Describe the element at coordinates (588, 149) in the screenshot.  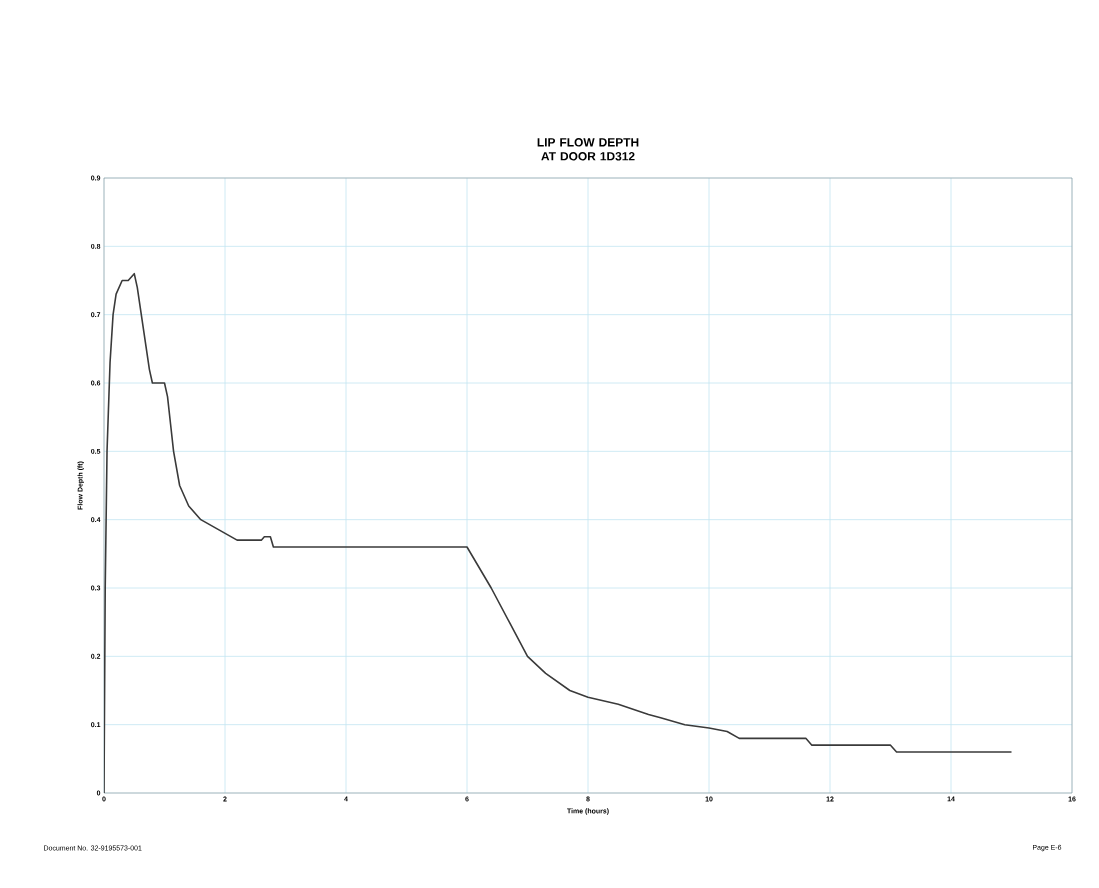
I see `chart-title: LIP FLOW DEPTH AT DOOR 1D312` at that location.